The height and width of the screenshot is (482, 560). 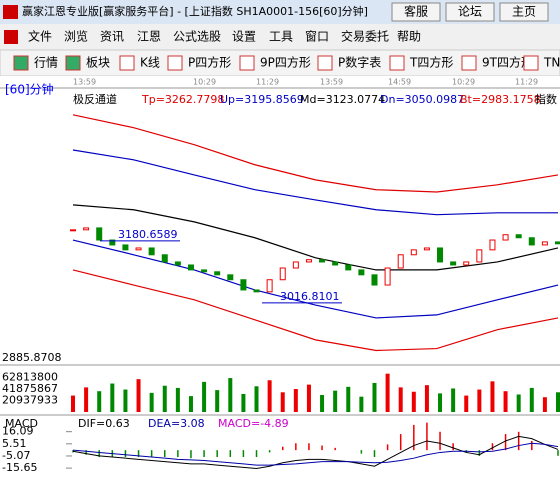 What do you see at coordinates (76, 36) in the screenshot?
I see `menu-item: 浏览` at bounding box center [76, 36].